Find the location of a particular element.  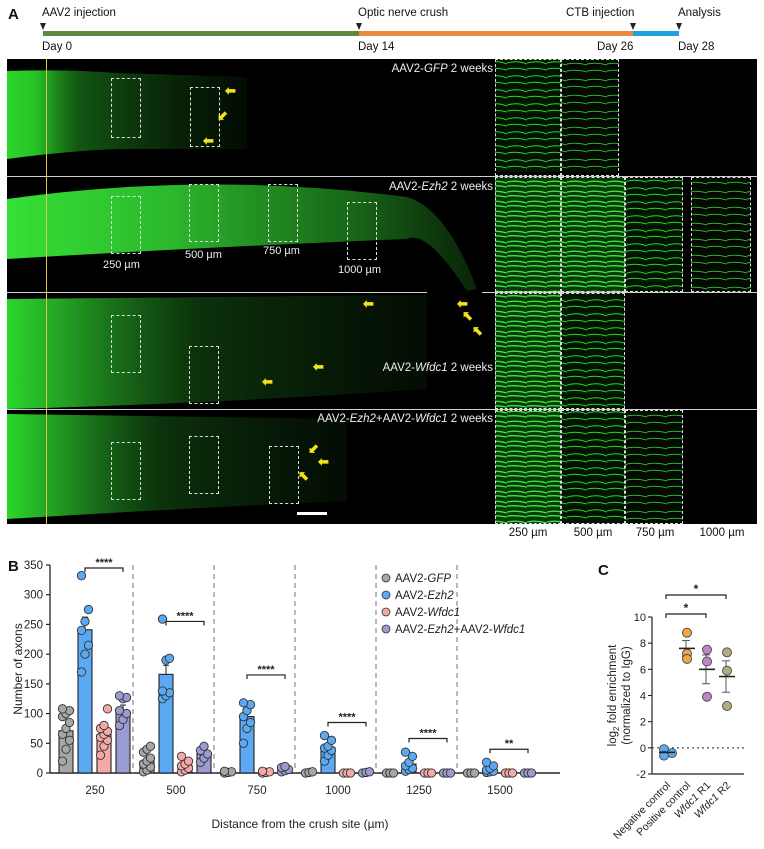

scale-bar is located at coordinates (312, 513).